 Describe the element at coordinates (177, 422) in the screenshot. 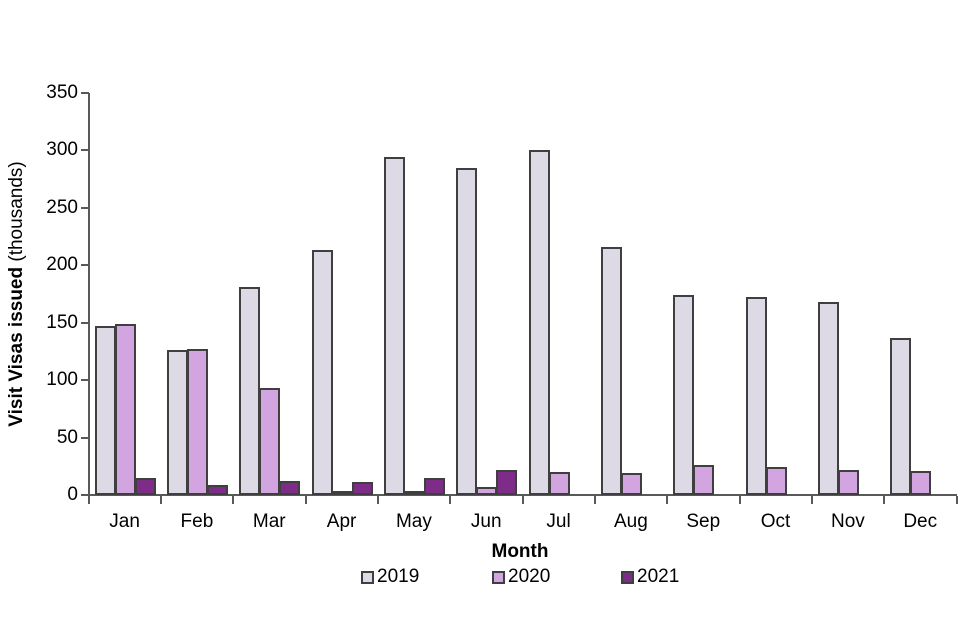

I see `bar-2019-feb` at that location.